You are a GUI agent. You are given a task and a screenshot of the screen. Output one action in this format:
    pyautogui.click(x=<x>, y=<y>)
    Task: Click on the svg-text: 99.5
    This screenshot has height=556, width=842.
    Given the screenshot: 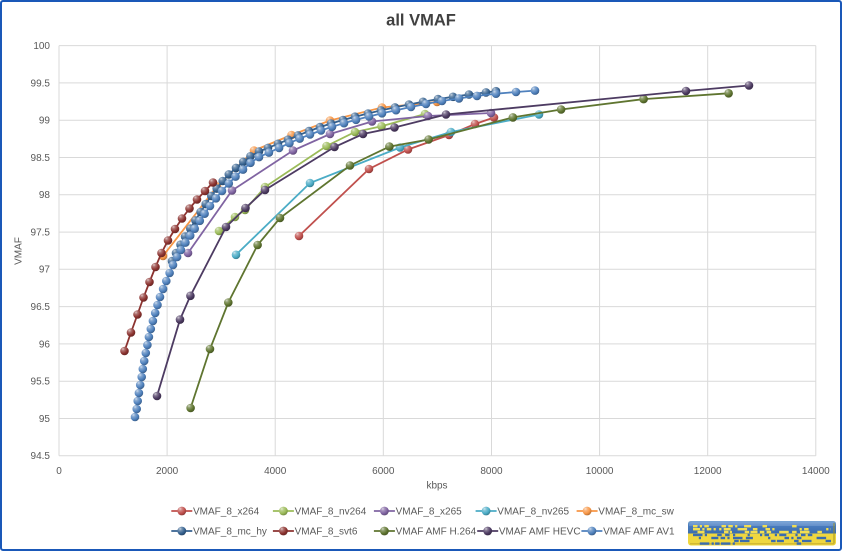 What is the action you would take?
    pyautogui.click(x=41, y=83)
    